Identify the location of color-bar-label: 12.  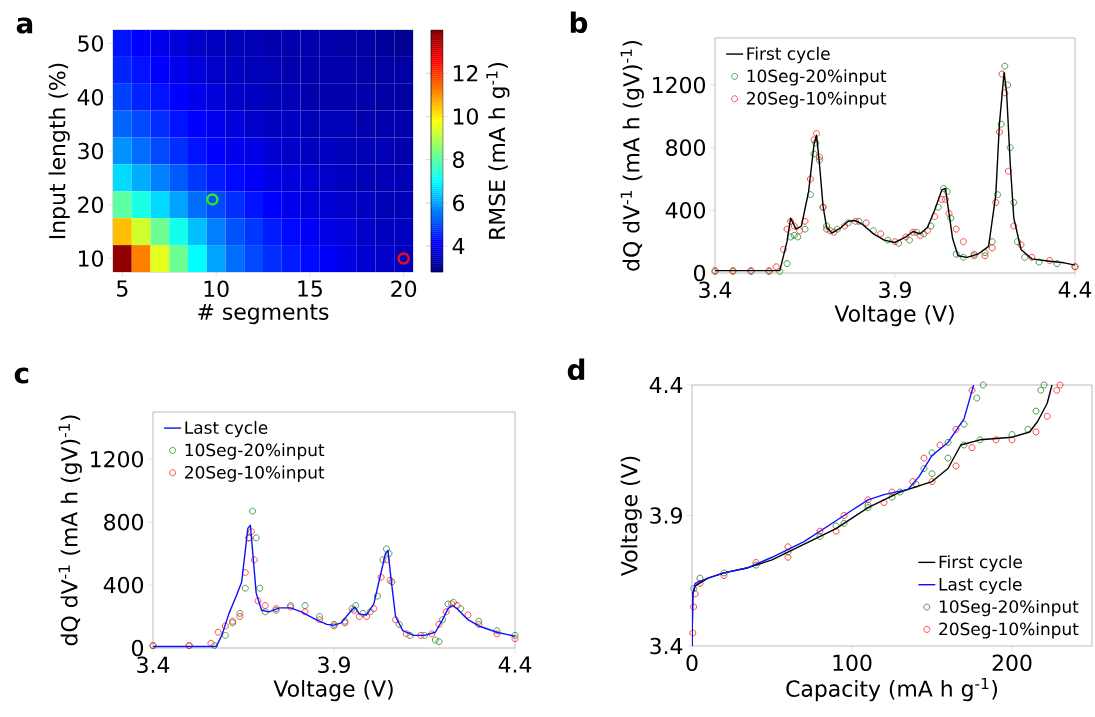
(465, 73).